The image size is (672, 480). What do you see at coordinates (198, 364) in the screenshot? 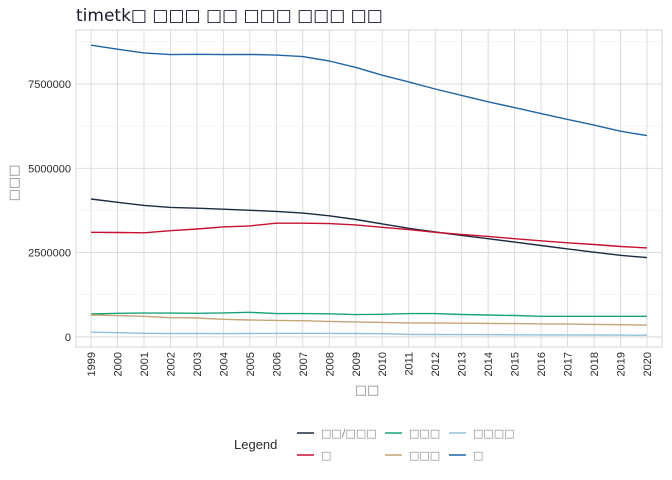
I see `x-tick-label: 2003` at bounding box center [198, 364].